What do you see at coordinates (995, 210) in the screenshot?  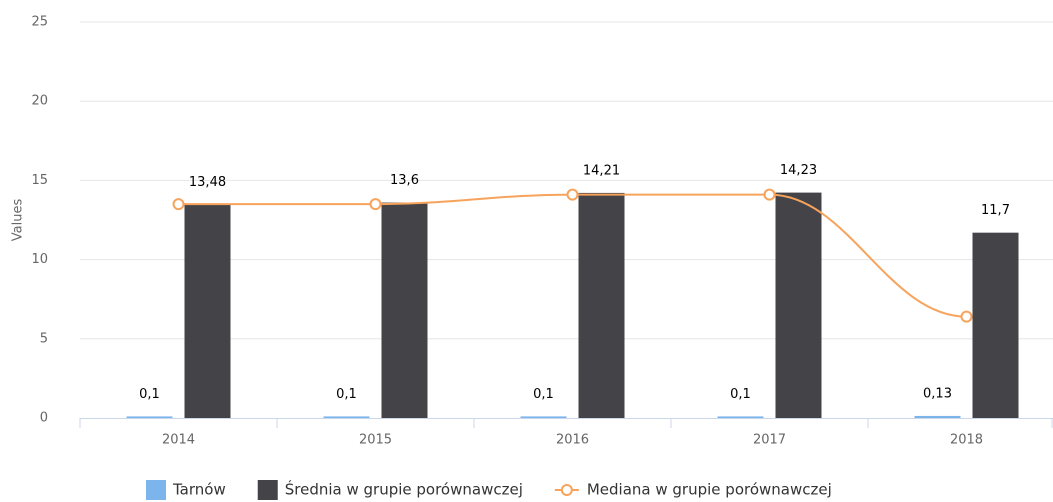 I see `data-label: 11,7` at bounding box center [995, 210].